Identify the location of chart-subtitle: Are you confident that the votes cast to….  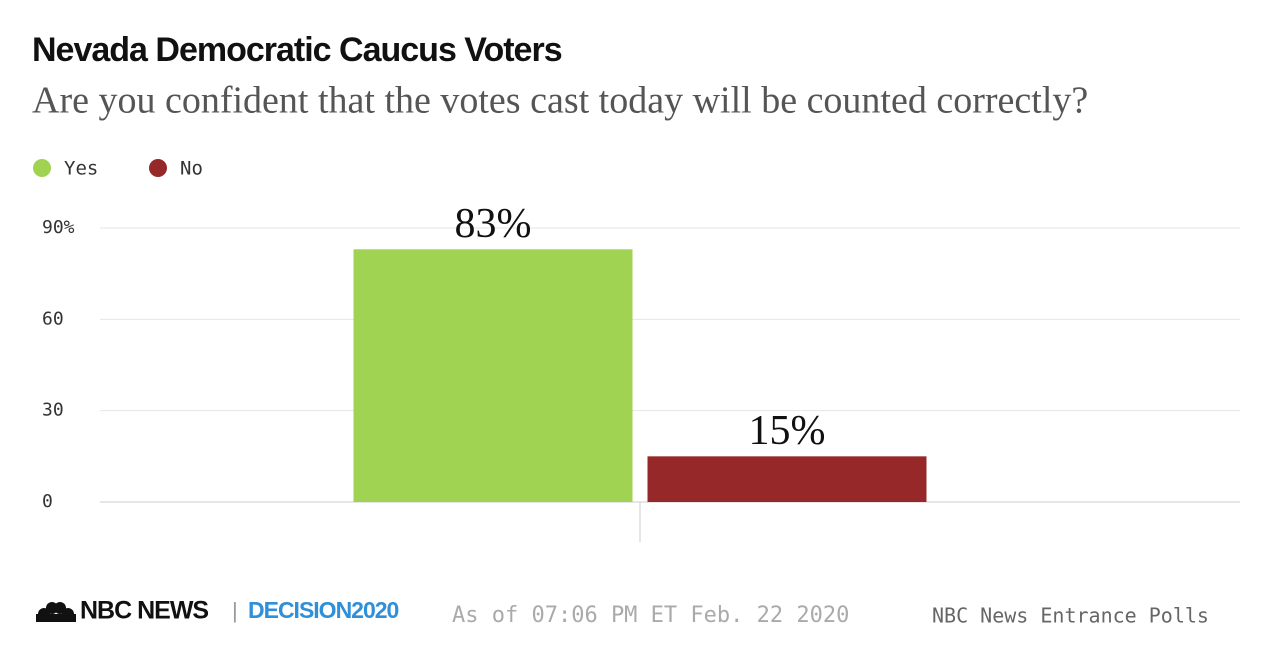
(560, 101).